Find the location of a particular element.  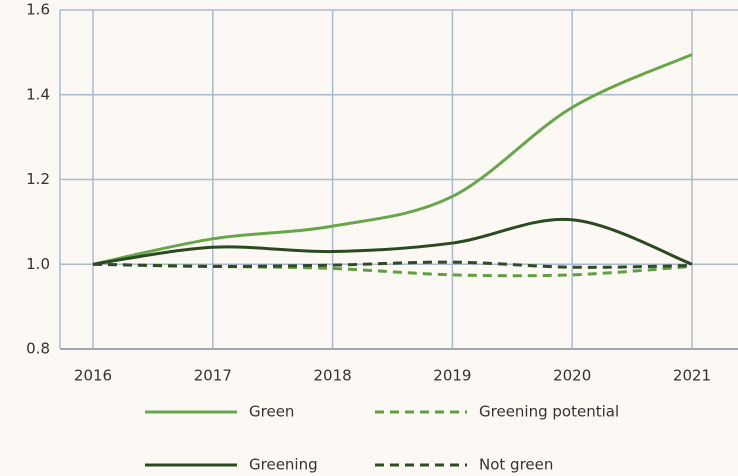

legend-label: Not green is located at coordinates (516, 465).